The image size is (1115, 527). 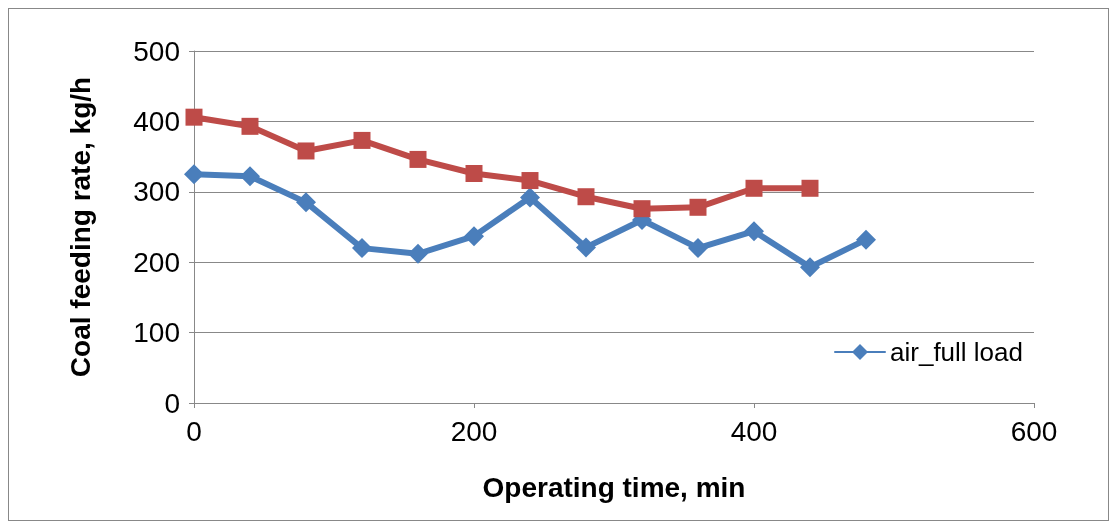 What do you see at coordinates (957, 352) in the screenshot?
I see `legend-label: air_full load` at bounding box center [957, 352].